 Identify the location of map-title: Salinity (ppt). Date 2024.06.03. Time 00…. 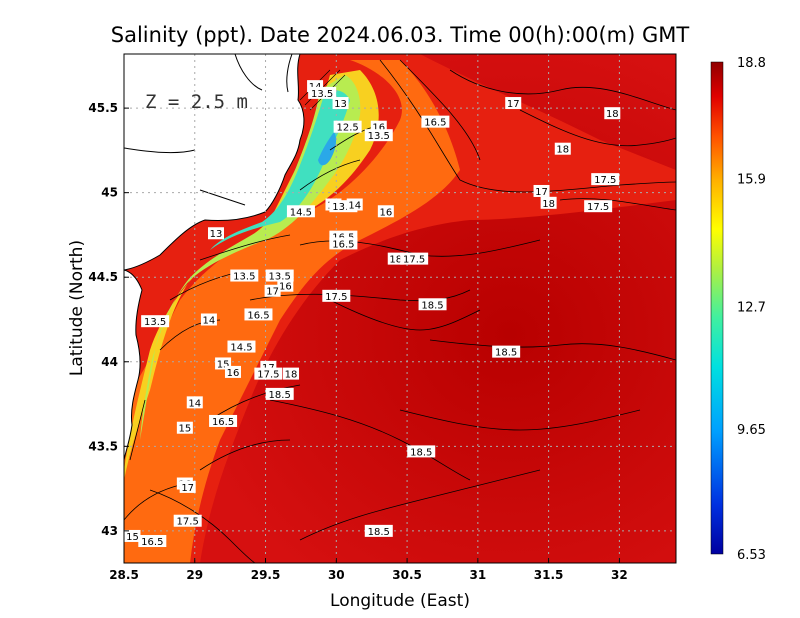
(400, 35).